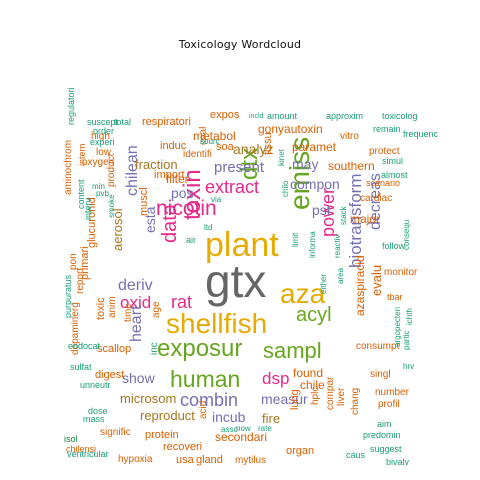 Image resolution: width=480 pixels, height=480 pixels. Describe the element at coordinates (401, 272) in the screenshot. I see `word-monitor: monitor` at that location.